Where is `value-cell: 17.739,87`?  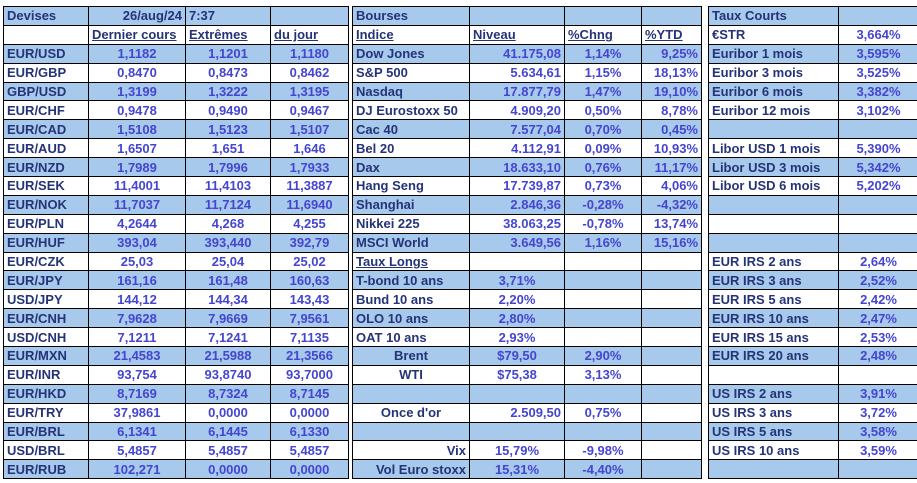
value-cell: 17.739,87 is located at coordinates (517, 186).